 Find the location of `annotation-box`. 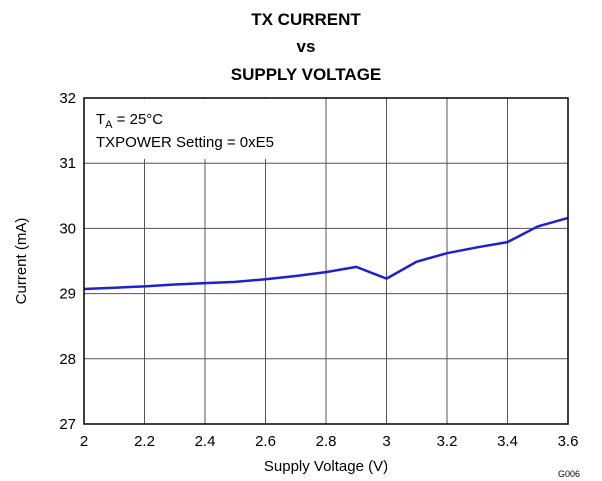

annotation-box is located at coordinates (205, 129).